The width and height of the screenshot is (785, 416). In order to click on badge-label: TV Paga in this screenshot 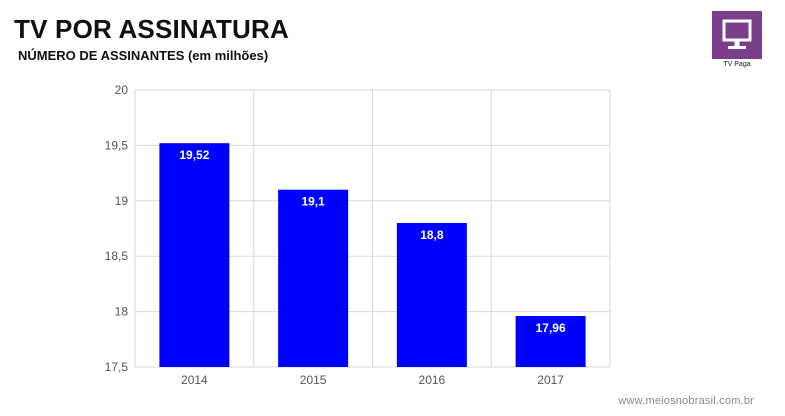, I will do `click(737, 64)`.